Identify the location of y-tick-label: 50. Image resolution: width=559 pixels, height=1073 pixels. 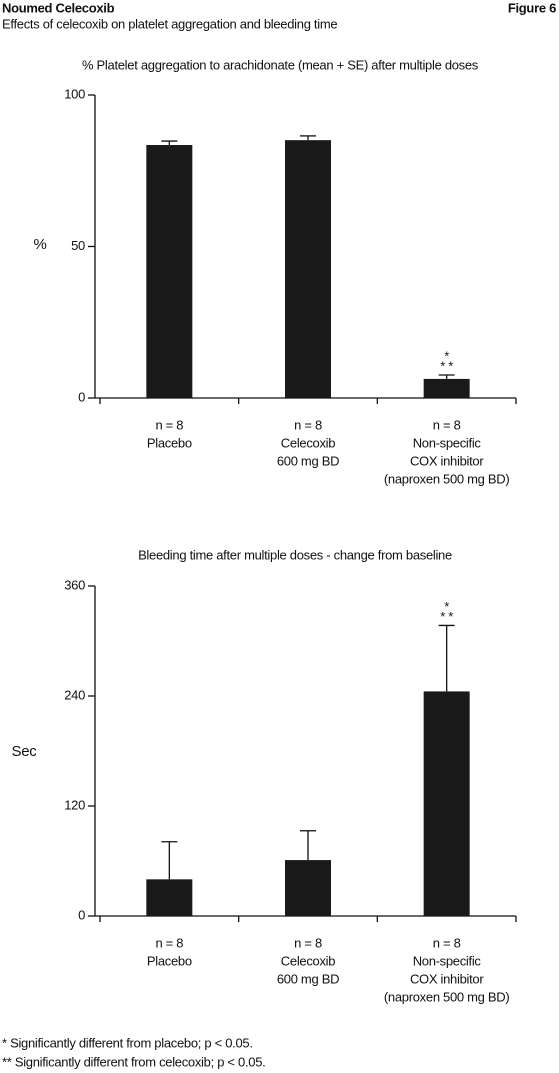
(78, 245).